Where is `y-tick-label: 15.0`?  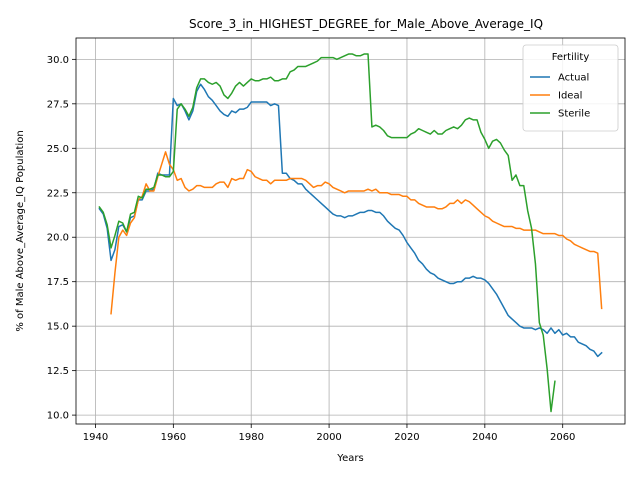
y-tick-label: 15.0 is located at coordinates (58, 327).